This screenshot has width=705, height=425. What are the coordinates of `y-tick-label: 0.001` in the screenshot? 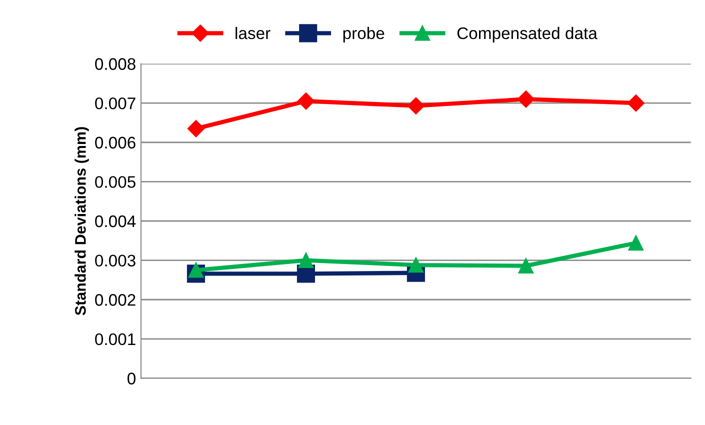 It's located at (115, 339).